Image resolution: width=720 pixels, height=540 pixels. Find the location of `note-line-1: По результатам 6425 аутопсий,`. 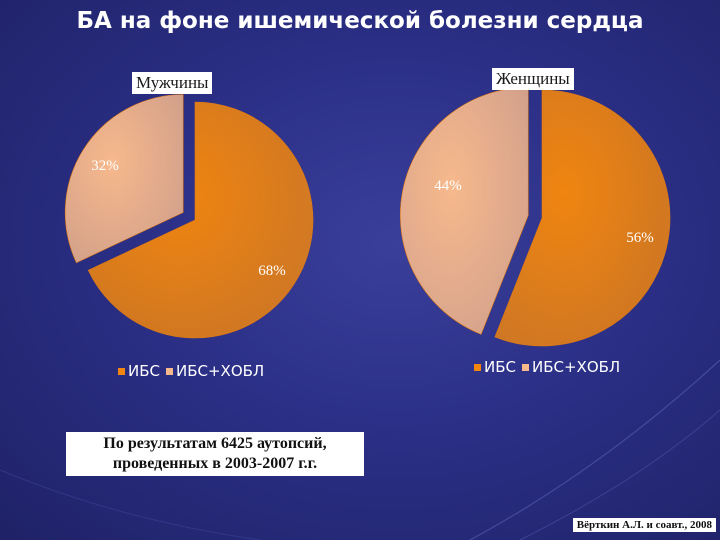

note-line-1: По результатам 6425 аутопсий, is located at coordinates (215, 443).